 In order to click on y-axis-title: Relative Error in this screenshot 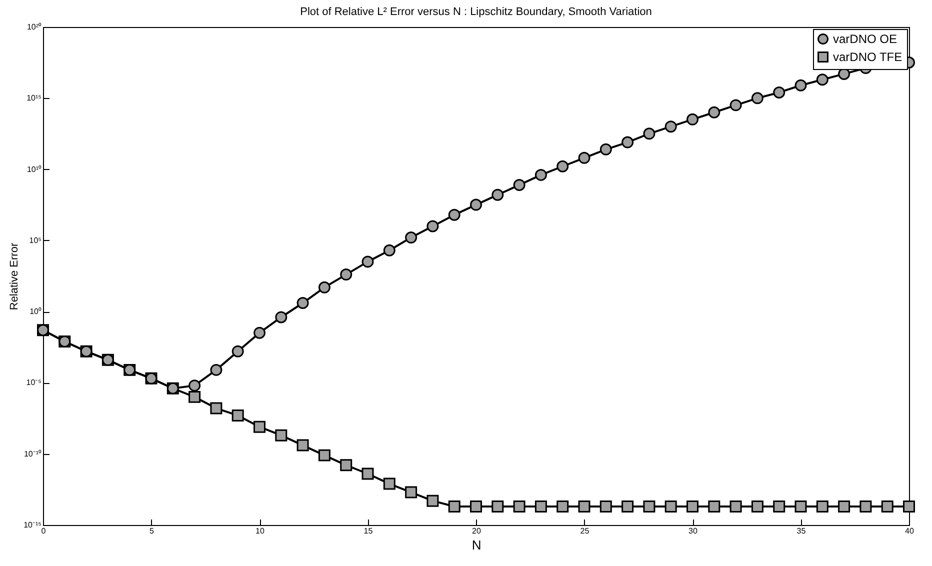, I will do `click(14, 276)`.